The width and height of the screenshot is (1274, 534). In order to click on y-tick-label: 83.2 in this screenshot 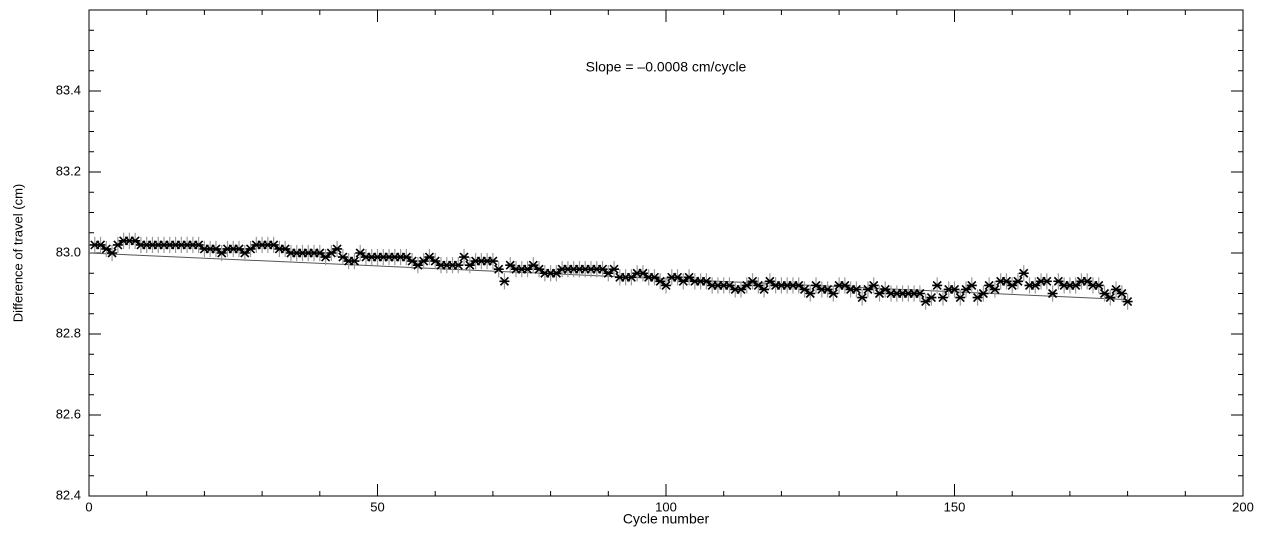, I will do `click(68, 170)`.